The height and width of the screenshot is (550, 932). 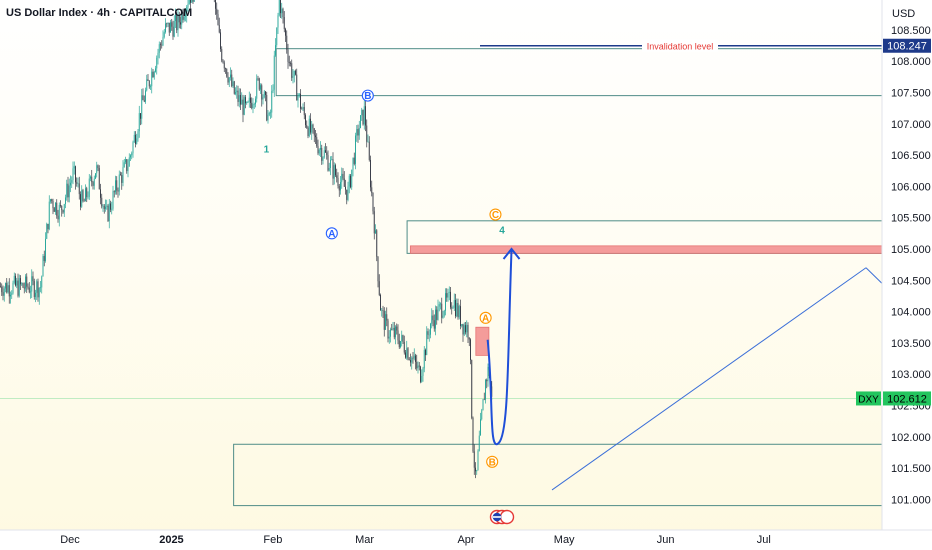 What do you see at coordinates (465, 540) in the screenshot?
I see `x-tick-label: Apr` at bounding box center [465, 540].